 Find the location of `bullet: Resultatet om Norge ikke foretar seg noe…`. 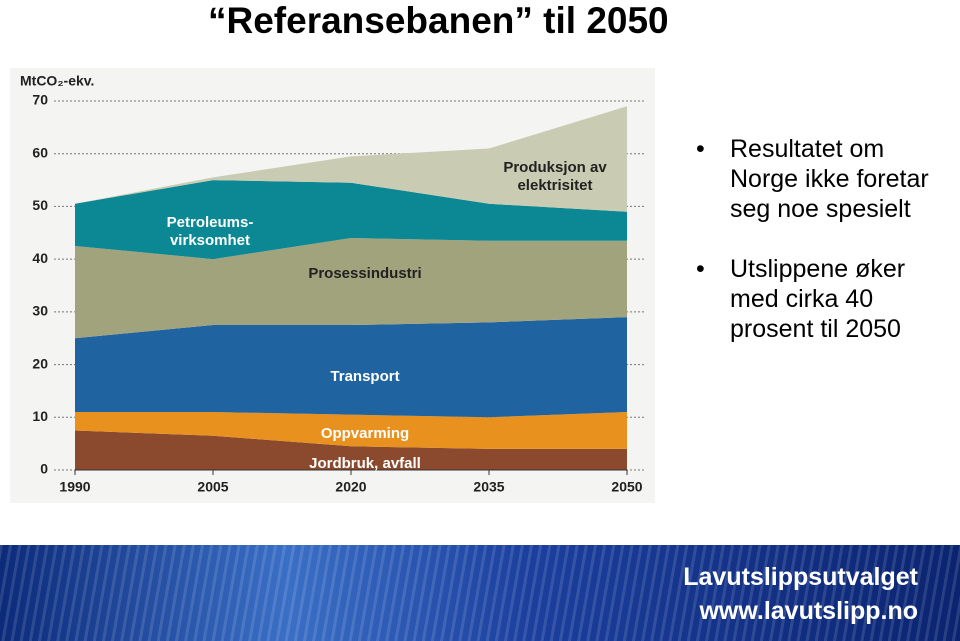

bullet: Resultatet om Norge ikke foretar seg noe… is located at coordinates (820, 179).